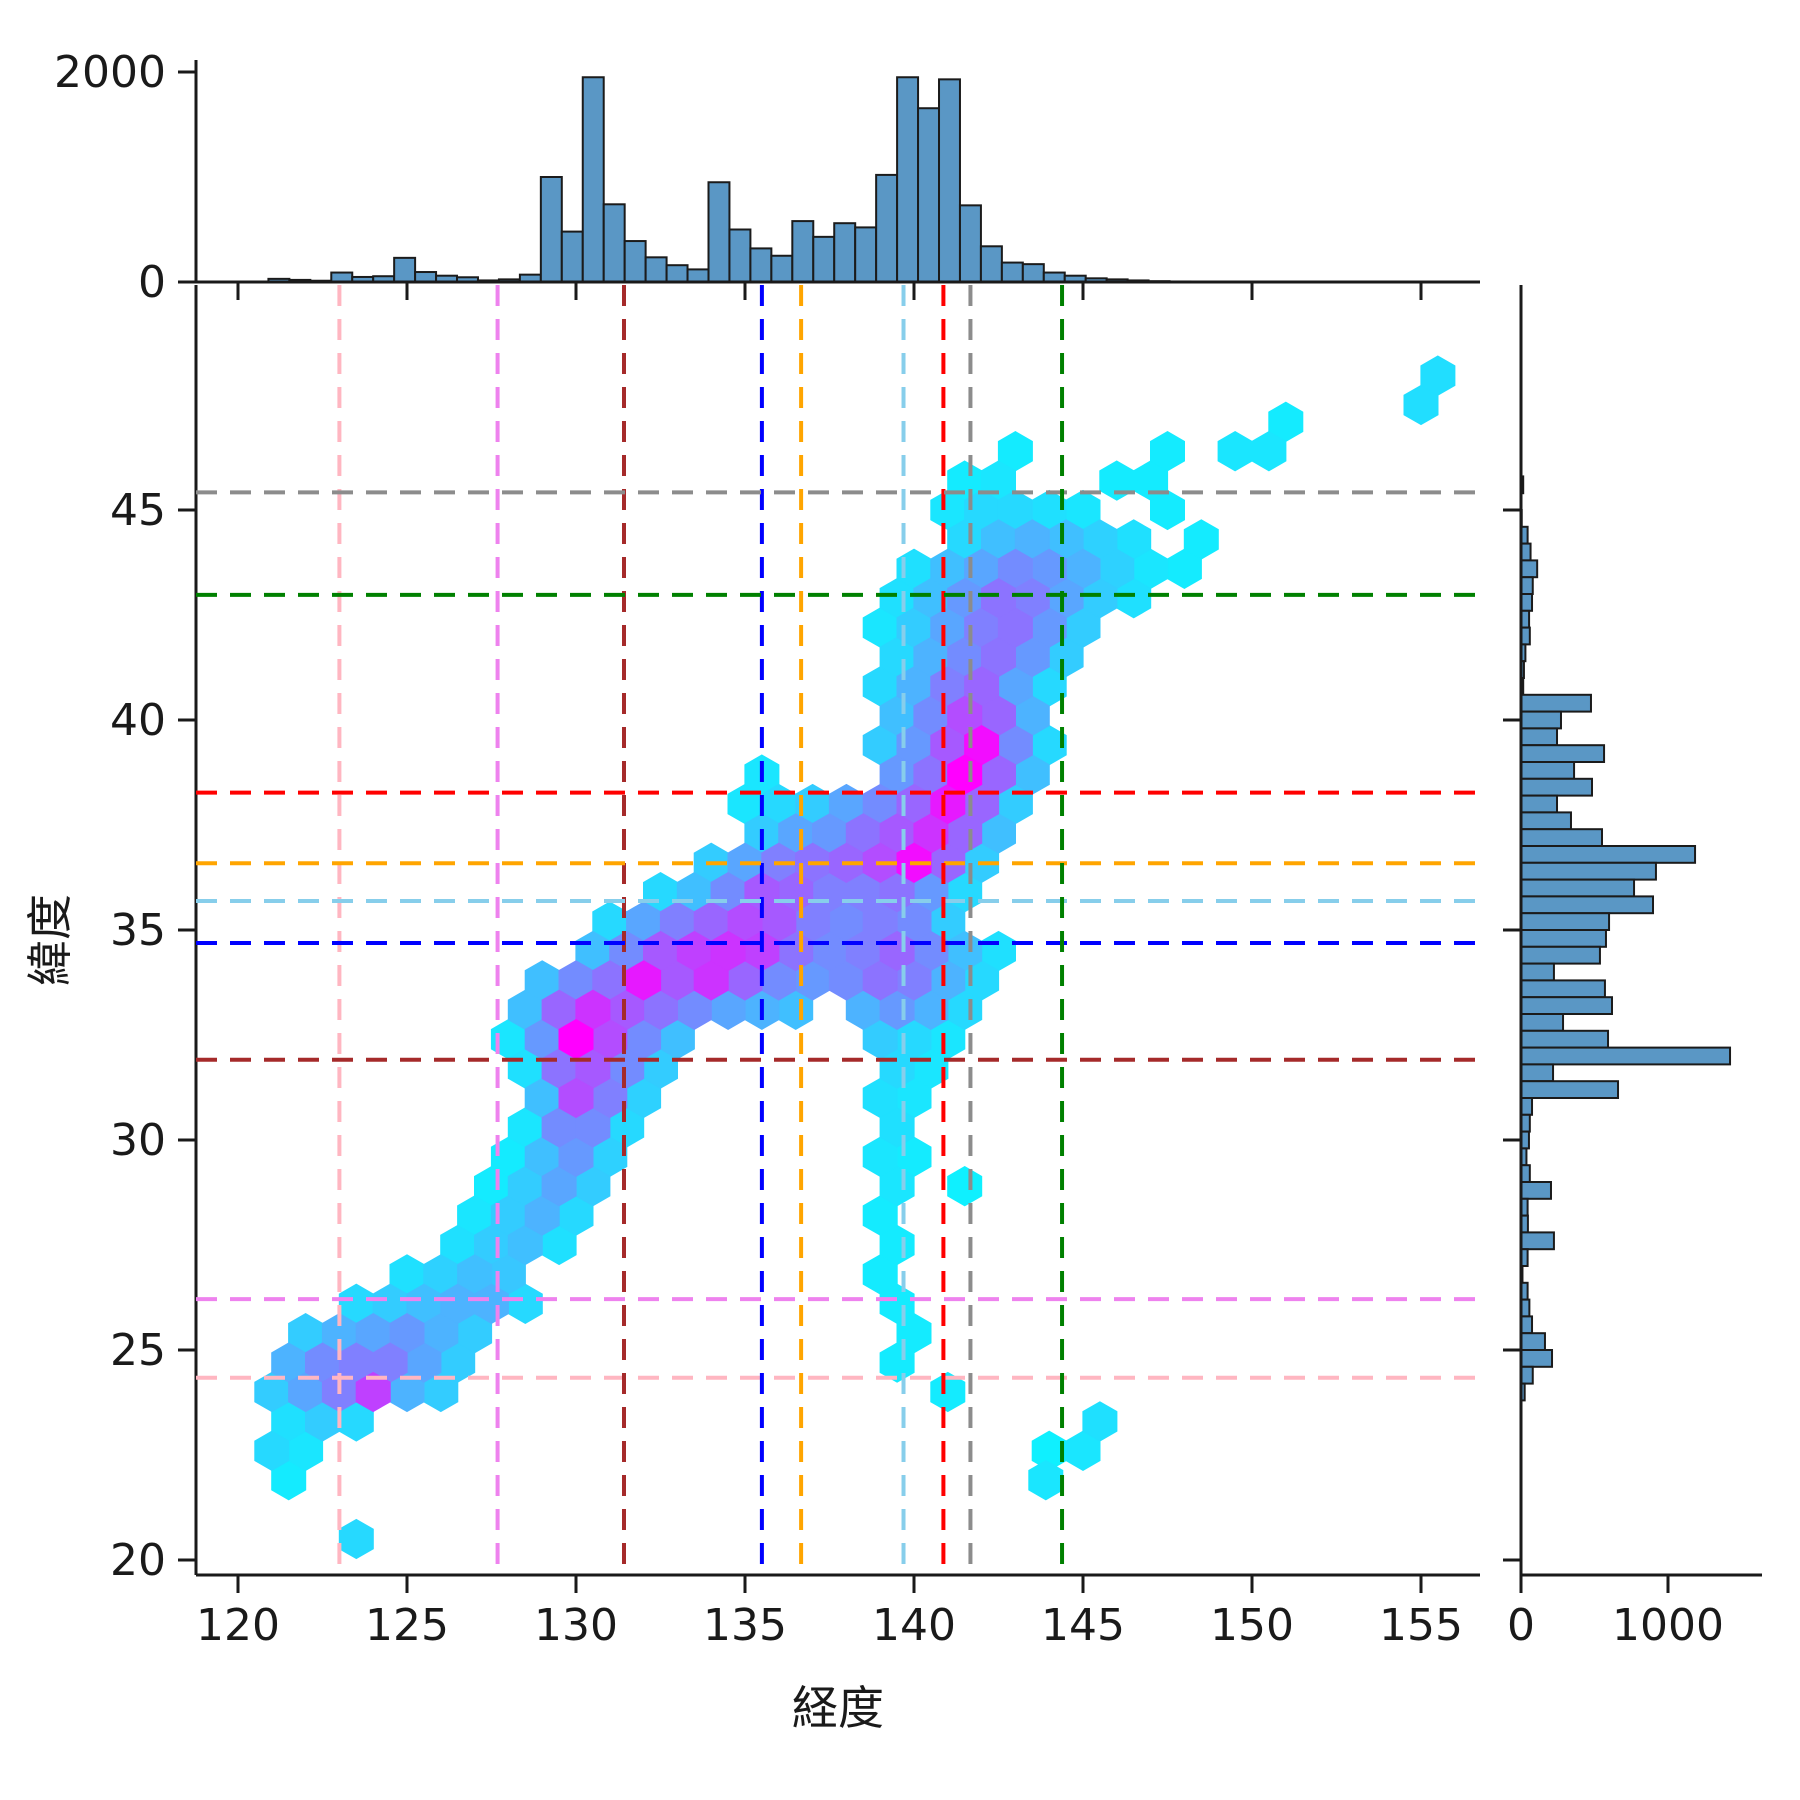 This screenshot has width=1800, height=1800. What do you see at coordinates (838, 1708) in the screenshot?
I see `x-axis-title: 経度` at bounding box center [838, 1708].